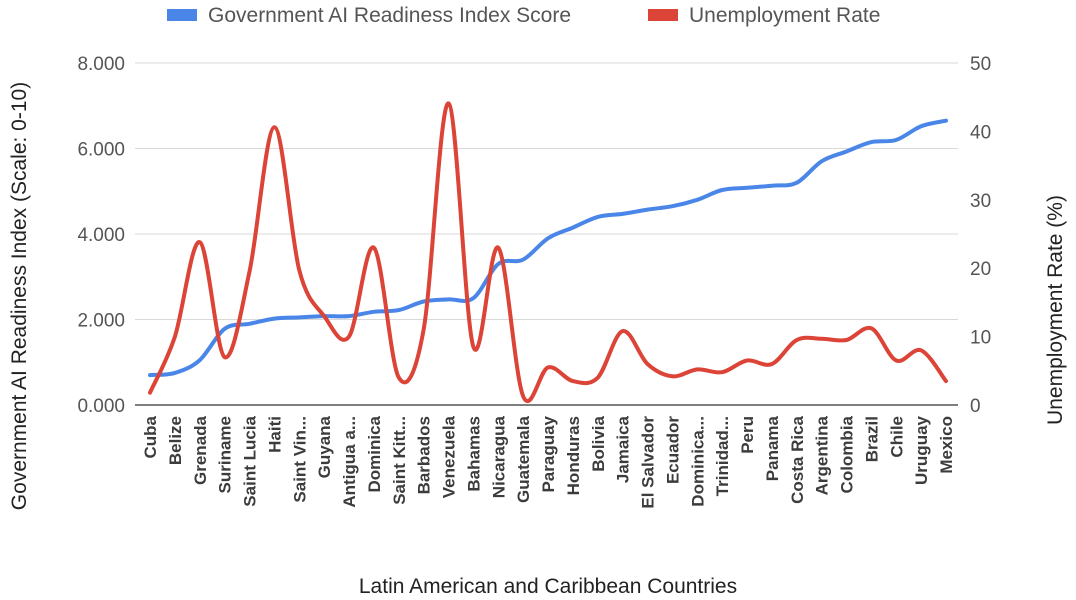 Image resolution: width=1076 pixels, height=600 pixels. What do you see at coordinates (772, 448) in the screenshot?
I see `x-category-label: Panama` at bounding box center [772, 448].